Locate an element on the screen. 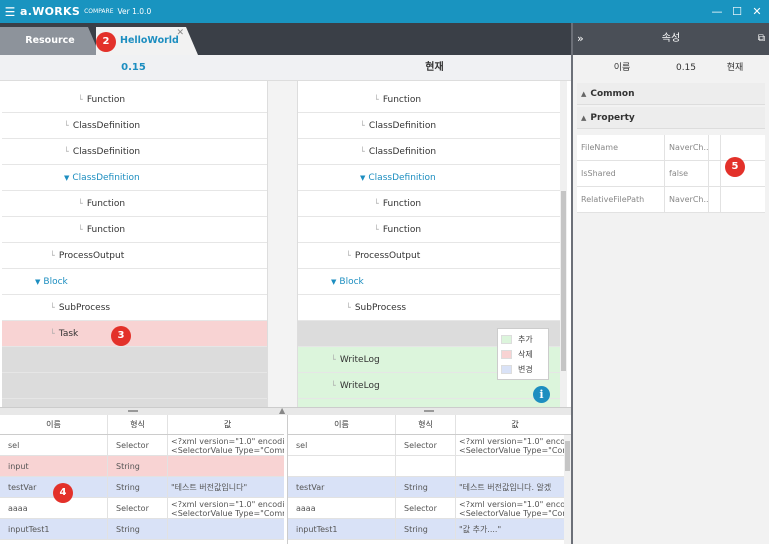  splitter-up-icon: ▲ is located at coordinates (282, 410).